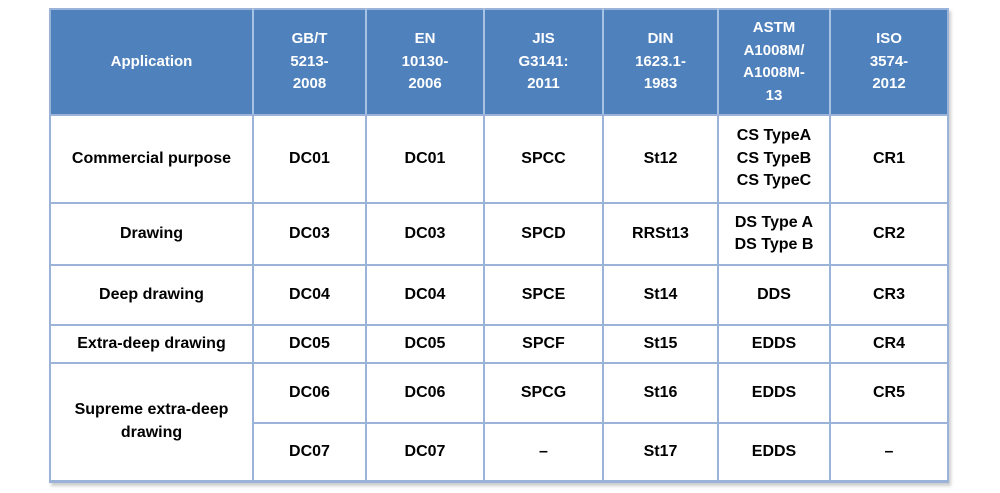 The image size is (1000, 493). I want to click on application-cell: Drawing, so click(151, 234).